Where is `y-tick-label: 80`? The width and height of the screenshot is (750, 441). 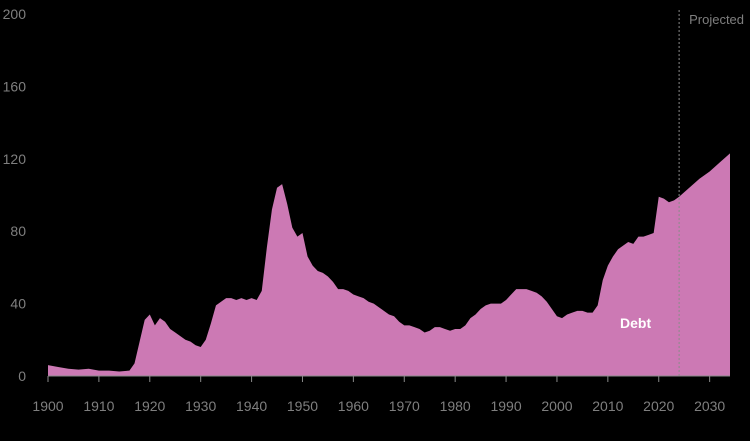
y-tick-label: 80 is located at coordinates (18, 231).